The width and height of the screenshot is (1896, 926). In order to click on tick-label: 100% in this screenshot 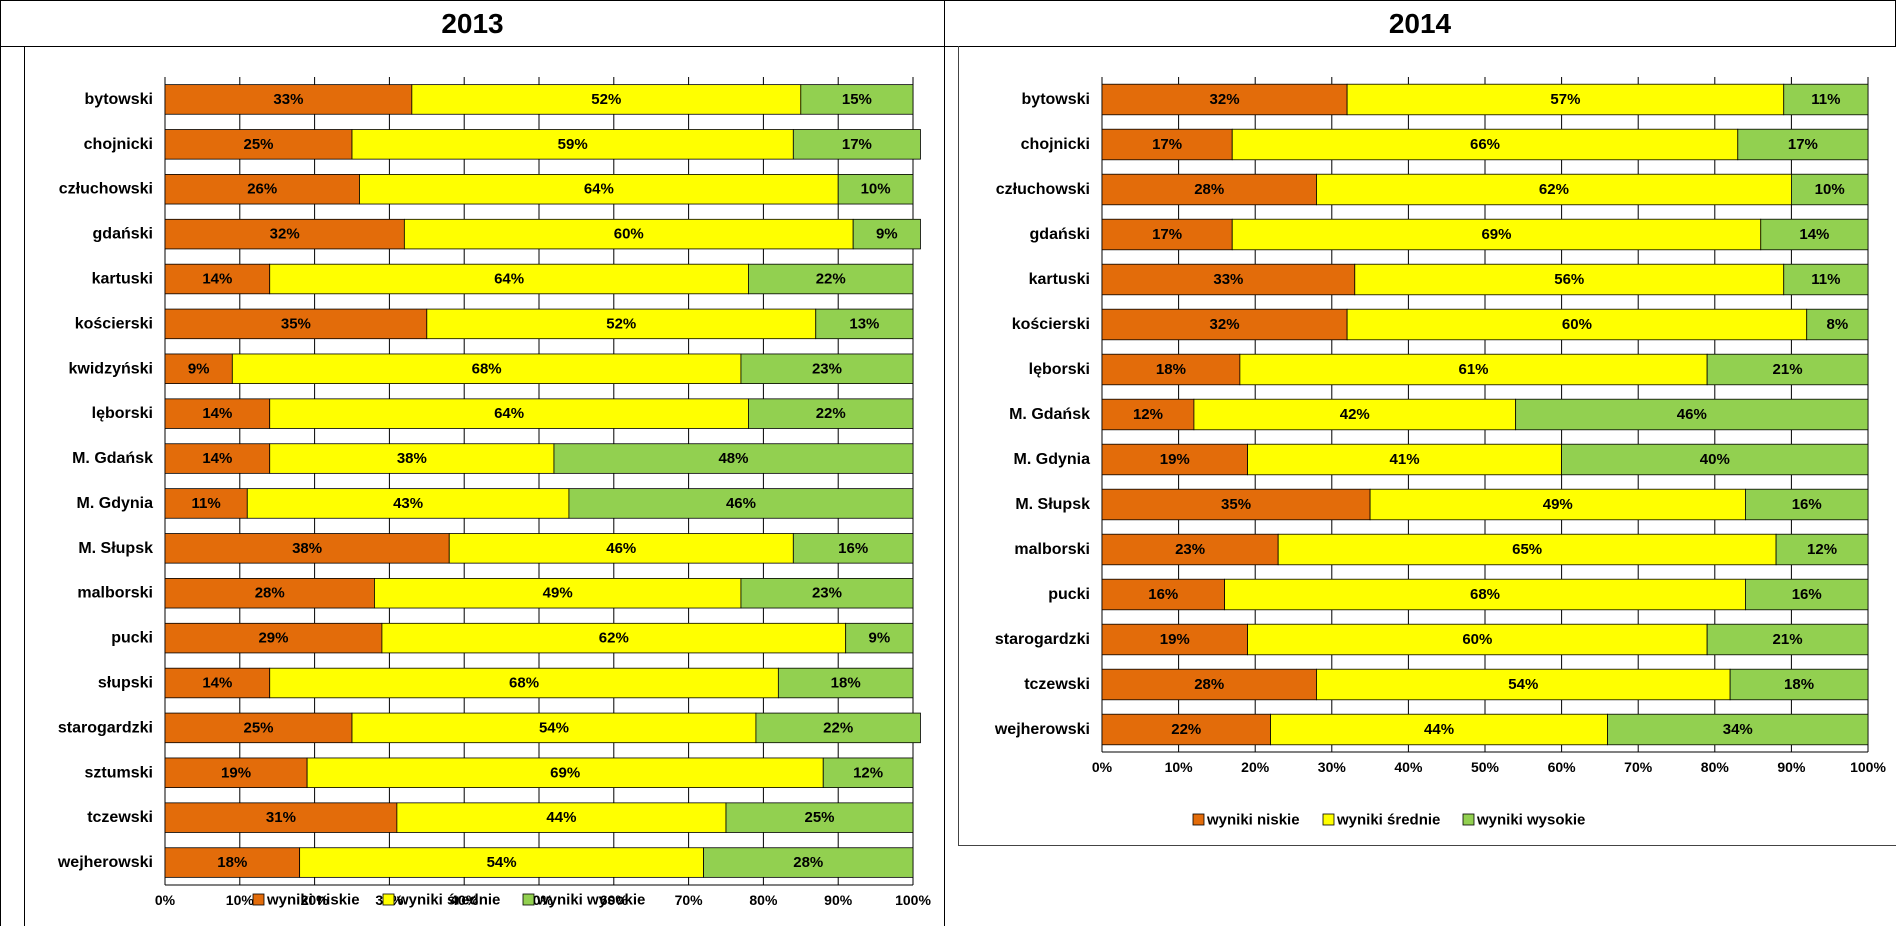, I will do `click(1868, 767)`.